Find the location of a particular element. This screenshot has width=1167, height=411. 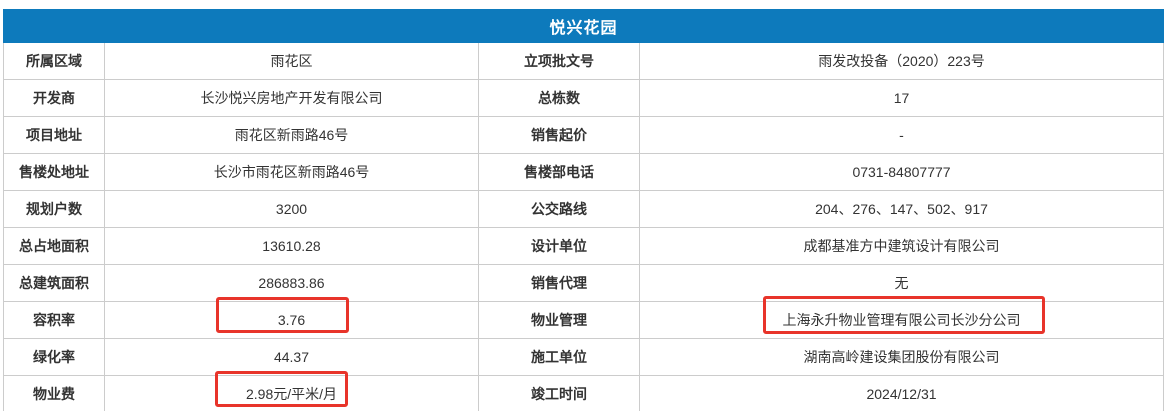

field-value-total-buildings: 17 is located at coordinates (901, 98).